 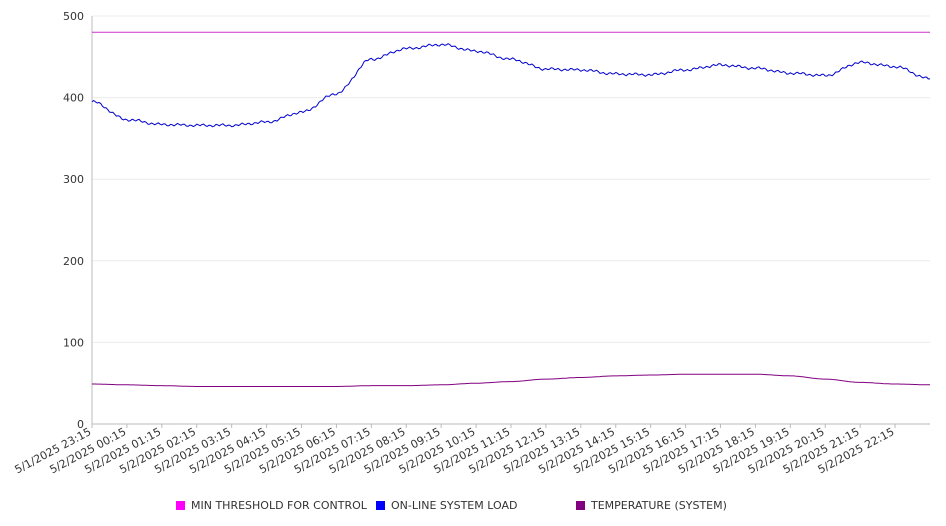 What do you see at coordinates (73, 342) in the screenshot?
I see `y-tick-label-100: 100` at bounding box center [73, 342].